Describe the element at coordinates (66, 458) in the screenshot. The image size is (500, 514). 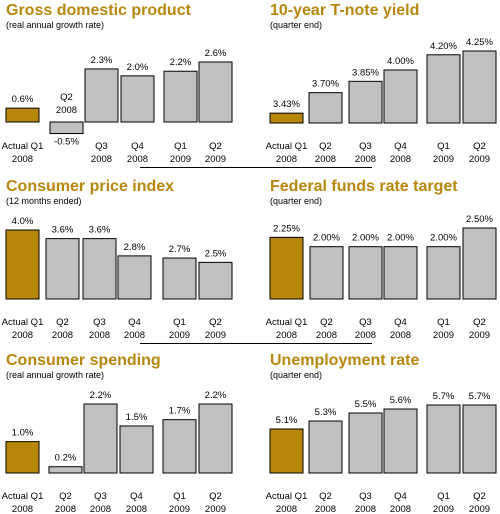
I see `value-label: 0.2%` at that location.